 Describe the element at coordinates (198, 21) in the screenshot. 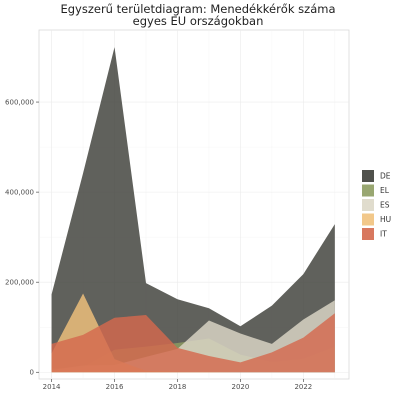

I see `chart-title-line-2: egyes EU országokban` at that location.